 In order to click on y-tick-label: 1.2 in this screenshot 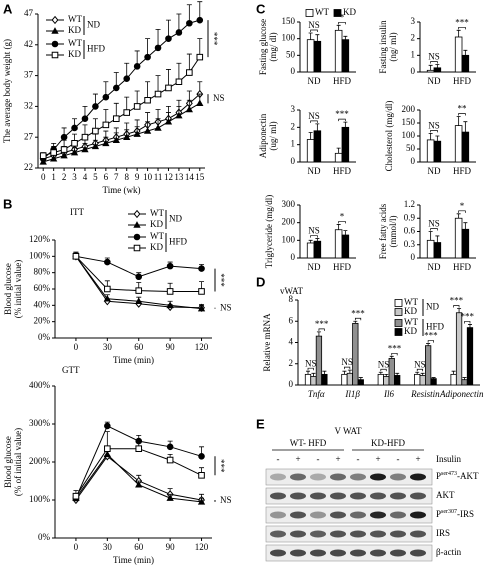, I will do `click(409, 204)`.